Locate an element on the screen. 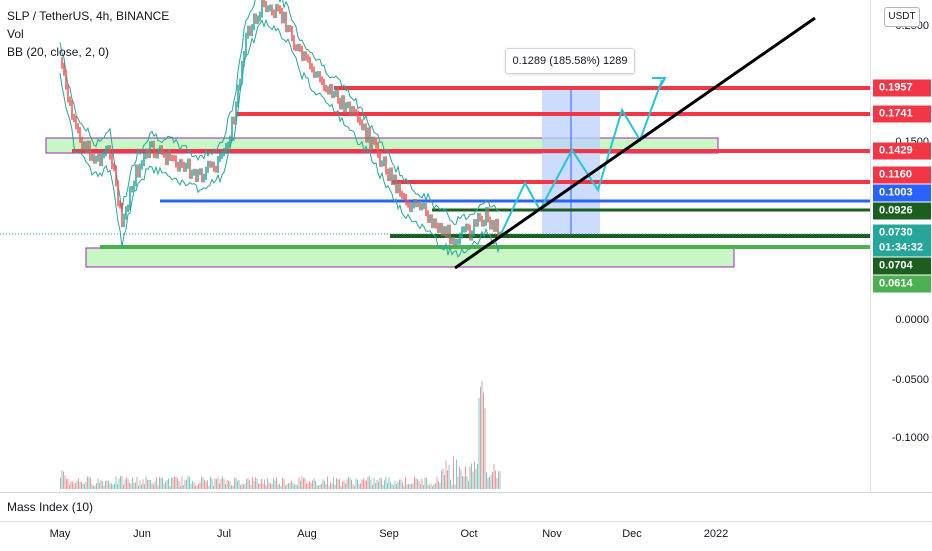  bollinger-indicator-label: BB (20, close, 2, 0) is located at coordinates (58, 52).